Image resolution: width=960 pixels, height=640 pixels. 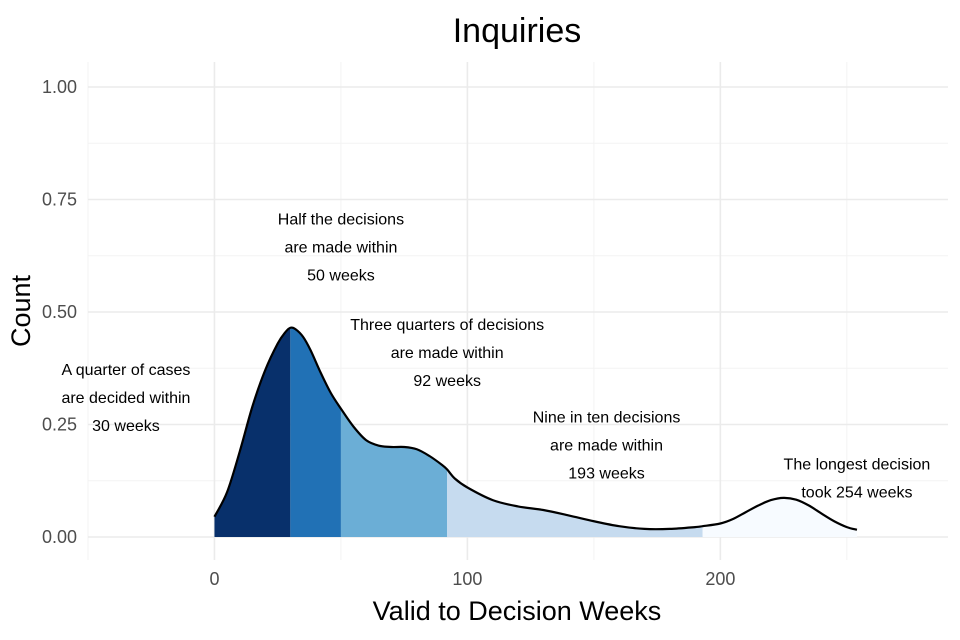 What do you see at coordinates (341, 219) in the screenshot?
I see `annotation-line: Half the decisions` at bounding box center [341, 219].